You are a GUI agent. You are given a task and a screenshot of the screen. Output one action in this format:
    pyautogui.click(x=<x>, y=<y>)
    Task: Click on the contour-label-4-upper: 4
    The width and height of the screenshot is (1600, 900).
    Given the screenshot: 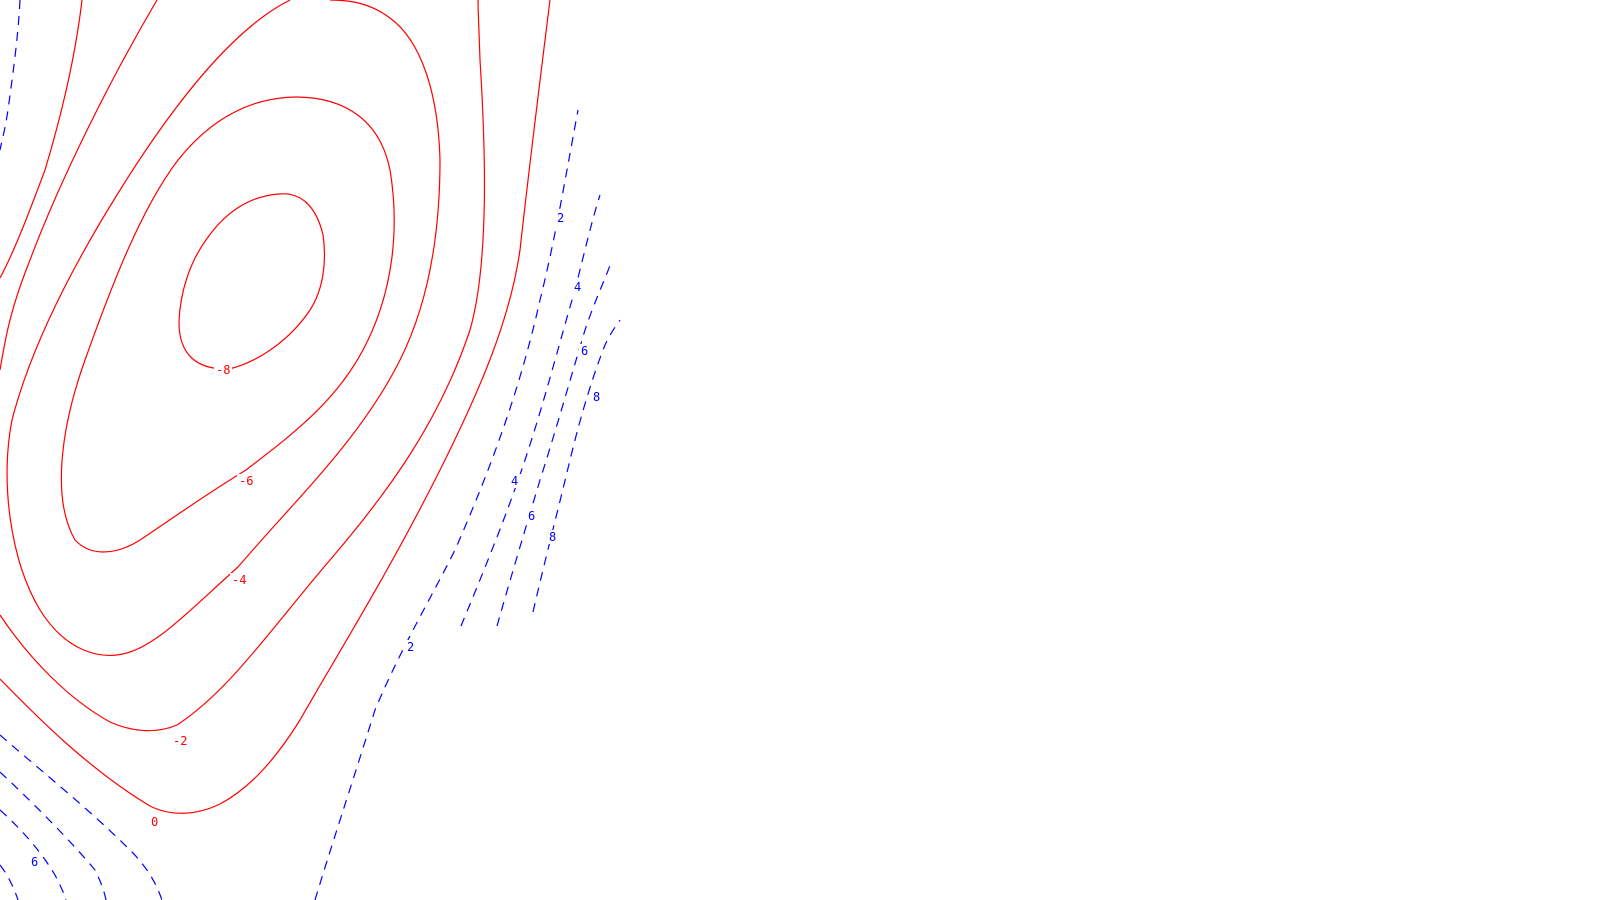 What is the action you would take?
    pyautogui.click(x=577, y=287)
    